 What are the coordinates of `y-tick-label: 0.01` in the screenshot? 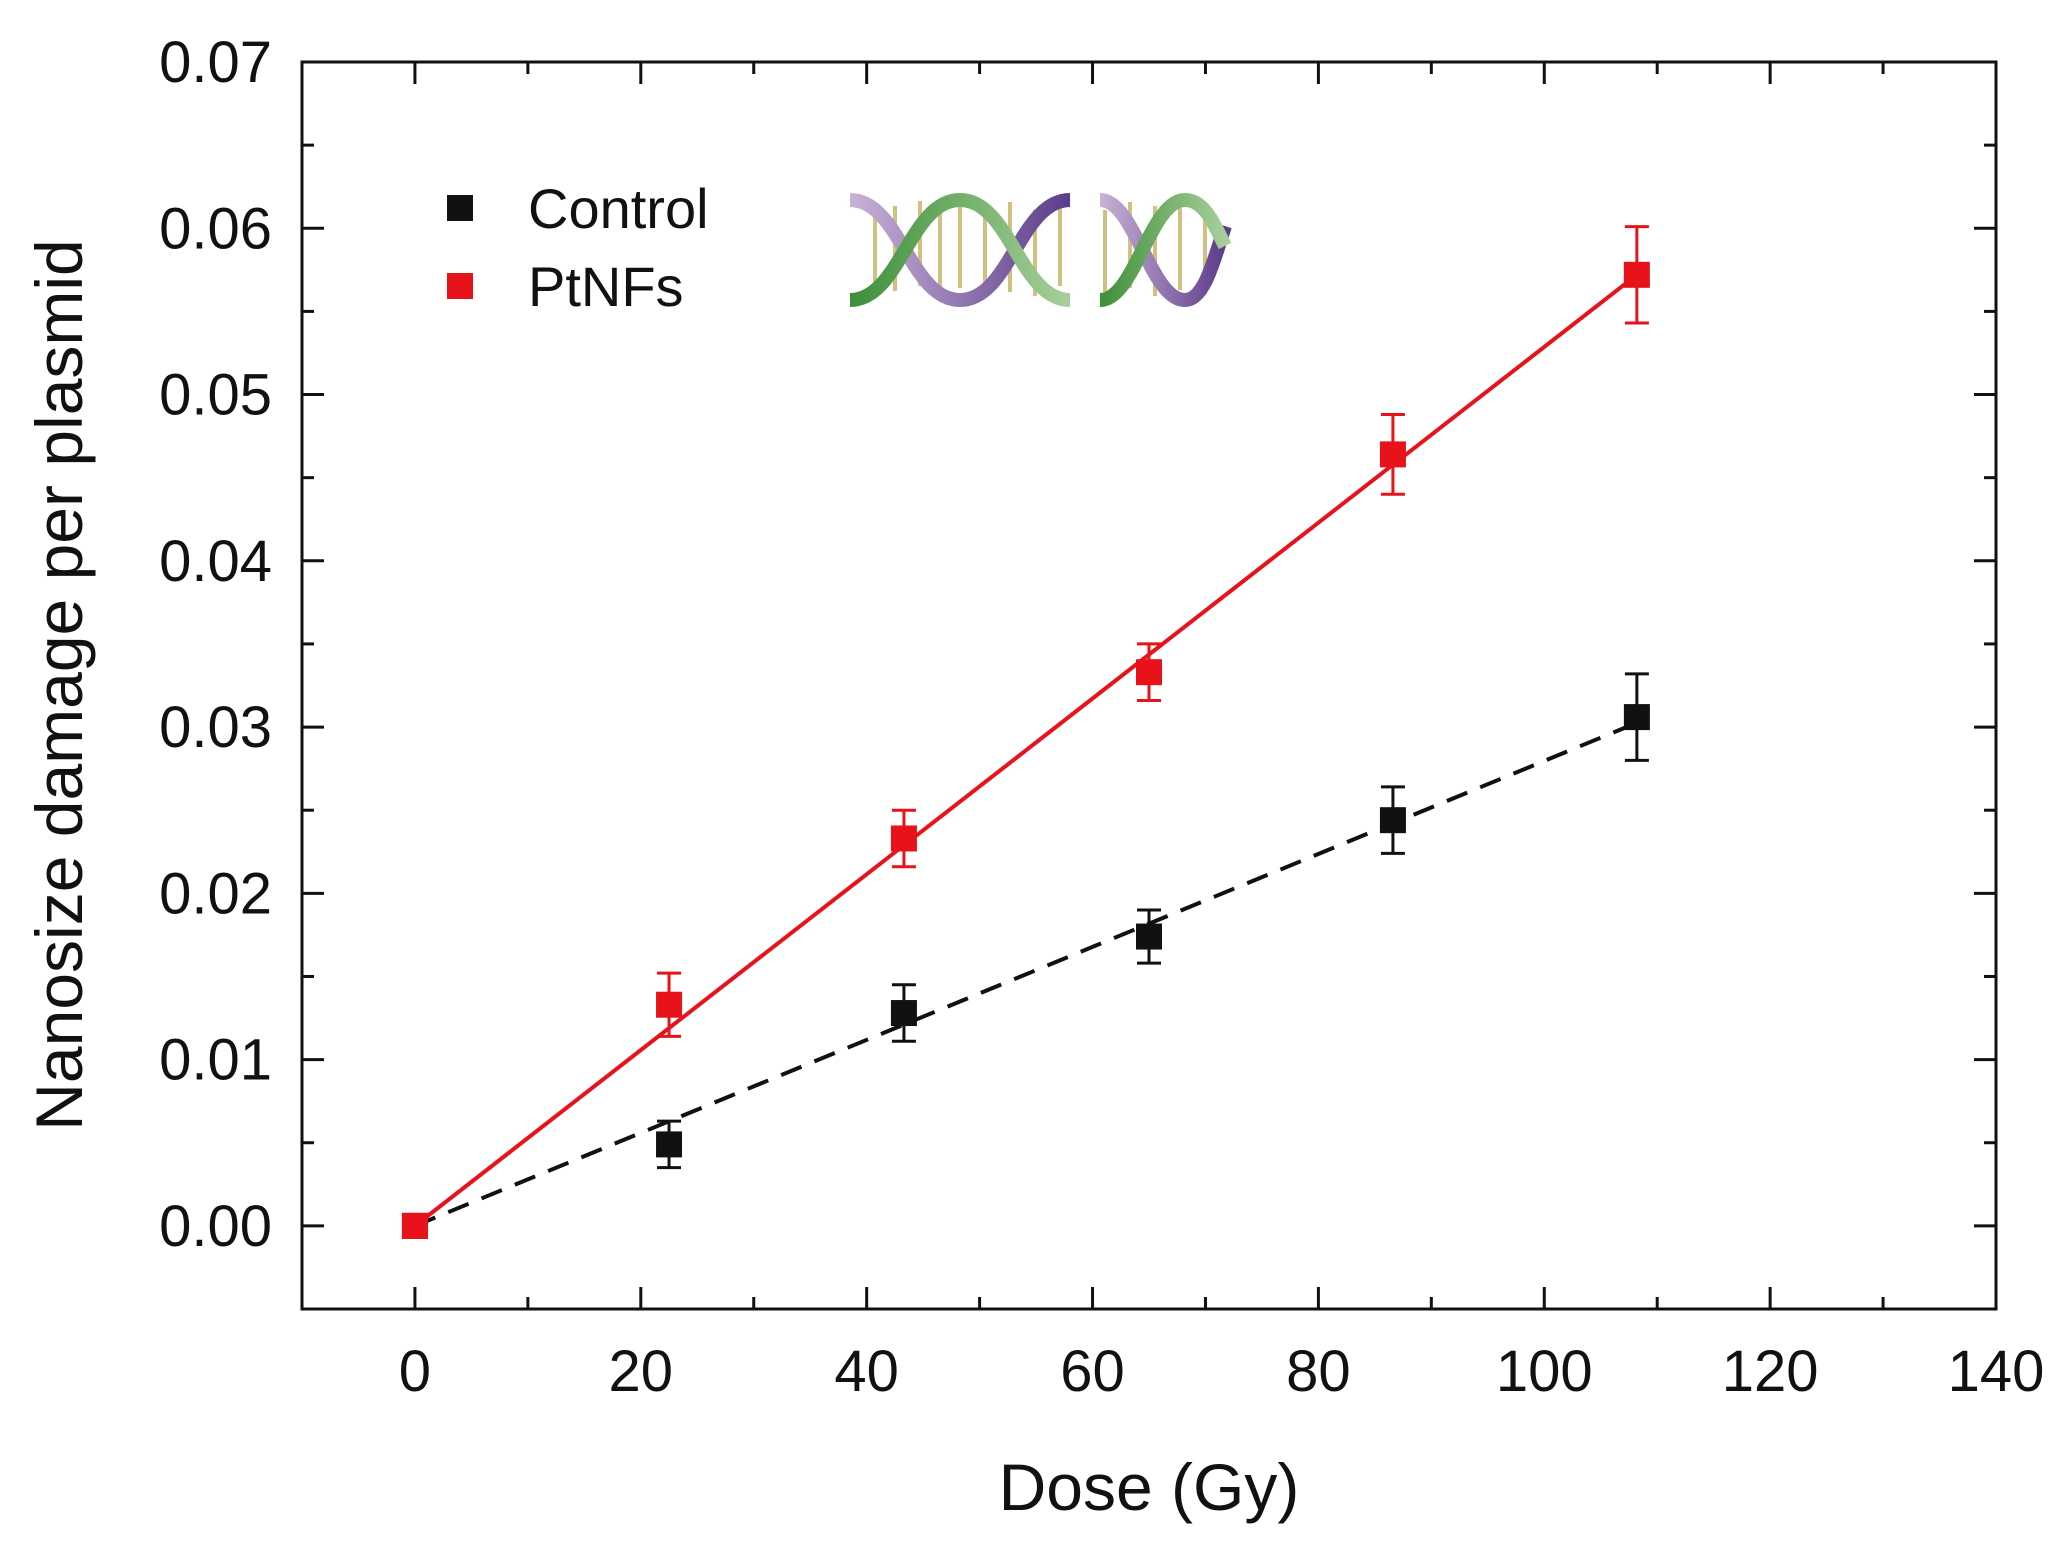 It's located at (215, 1060).